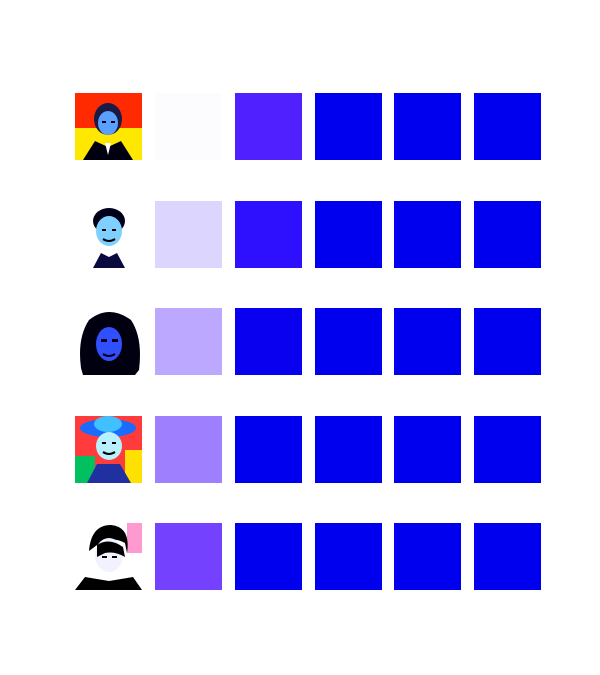 The image size is (600, 675). I want to click on portrait-man-dark-hair-icon, so click(108, 556).